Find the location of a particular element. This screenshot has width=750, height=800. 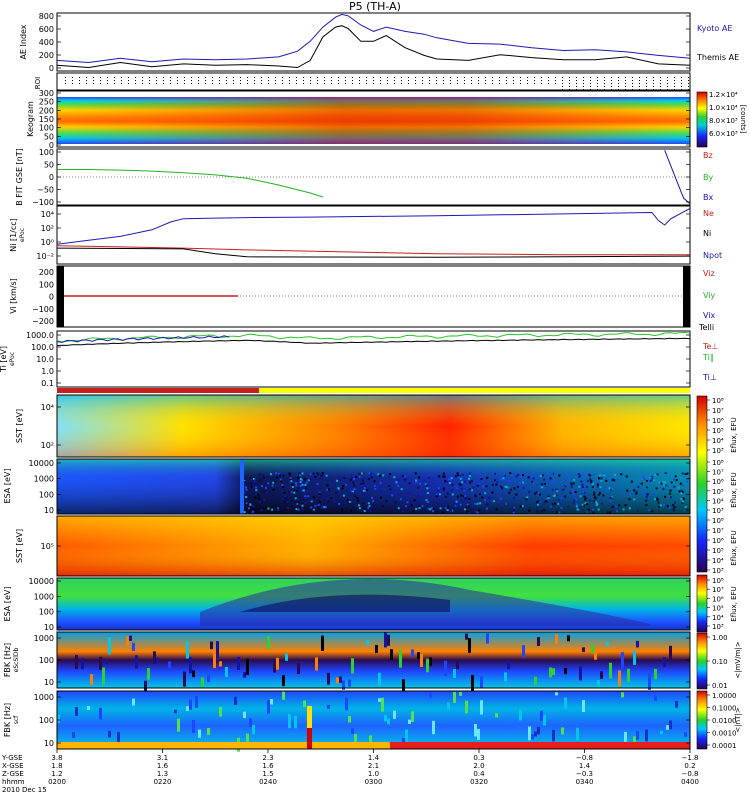

esa-elec-colorbar-tick-label: 10⁵ is located at coordinates (718, 609).